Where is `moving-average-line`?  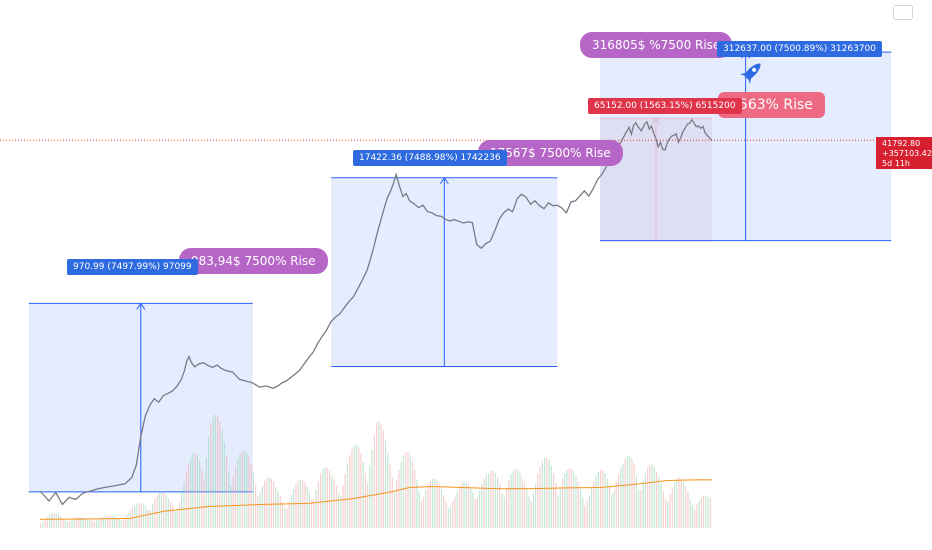
moving-average-line is located at coordinates (376, 499).